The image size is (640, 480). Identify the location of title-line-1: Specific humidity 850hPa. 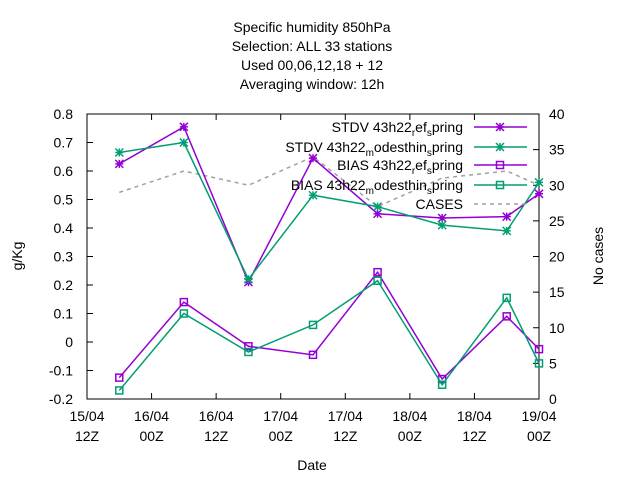
(311, 27).